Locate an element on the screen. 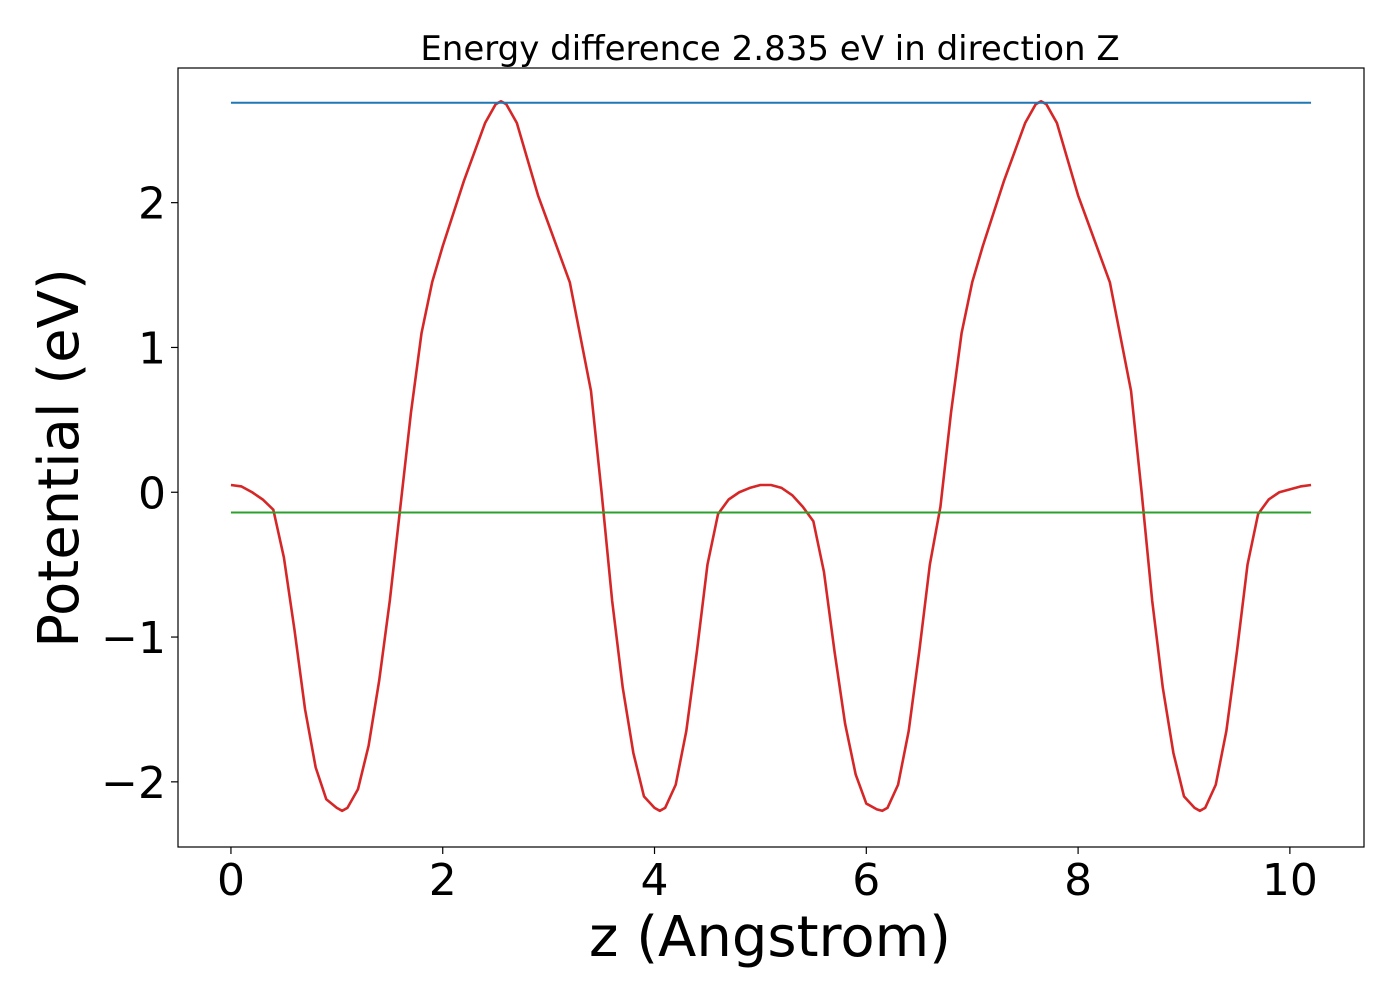 The width and height of the screenshot is (1400, 1000). y-tick-label: 0 is located at coordinates (152, 493).